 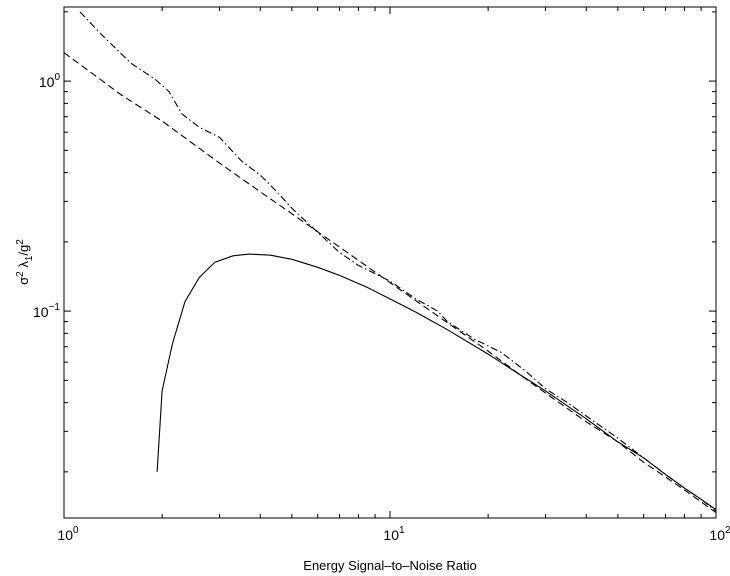 I want to click on y-label-mid: λ, so click(x=23, y=266).